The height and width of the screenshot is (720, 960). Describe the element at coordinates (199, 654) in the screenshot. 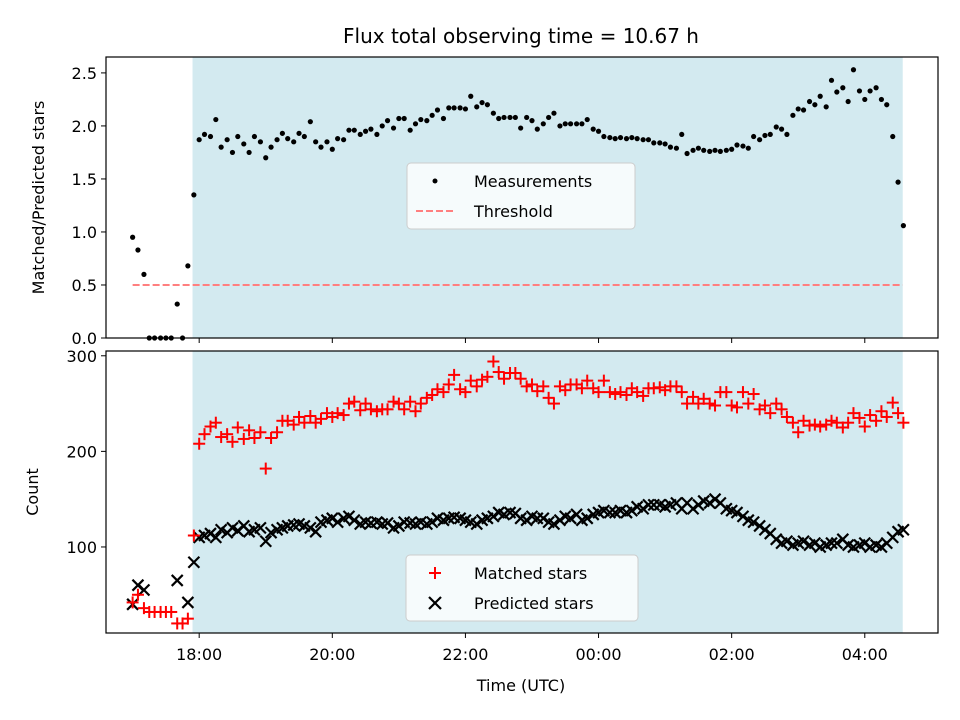

I see `x-tick-label: 18:00` at that location.